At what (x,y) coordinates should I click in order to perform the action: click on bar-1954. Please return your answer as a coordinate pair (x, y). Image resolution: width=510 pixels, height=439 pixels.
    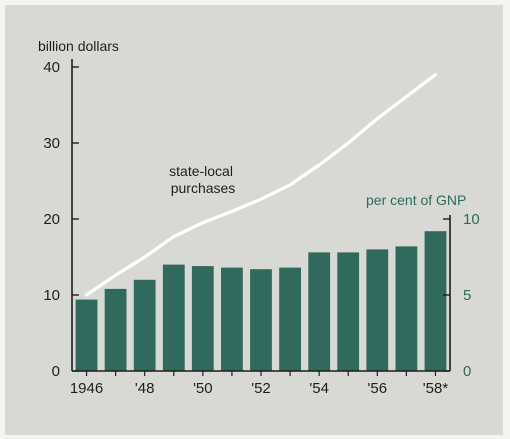
    Looking at the image, I should click on (319, 311).